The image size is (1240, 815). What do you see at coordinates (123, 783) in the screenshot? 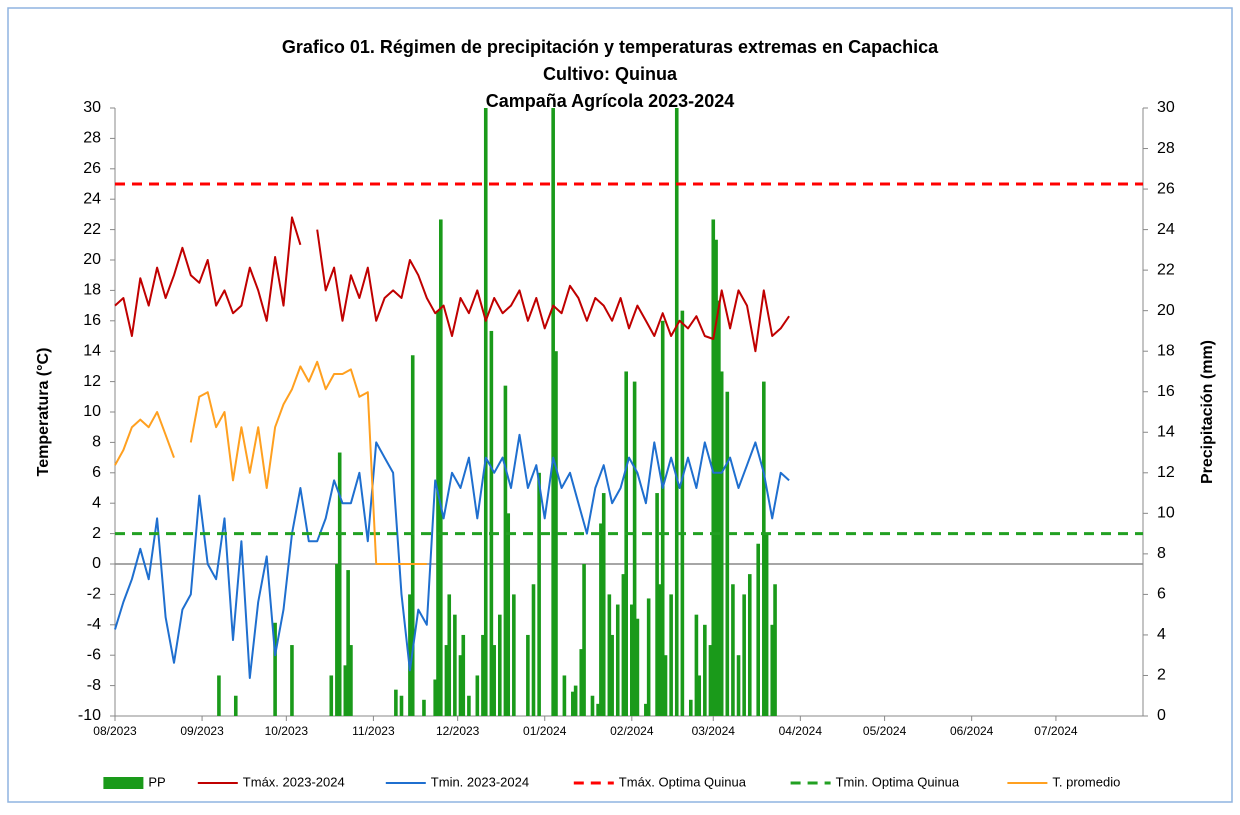
I see `legend-swatch` at bounding box center [123, 783].